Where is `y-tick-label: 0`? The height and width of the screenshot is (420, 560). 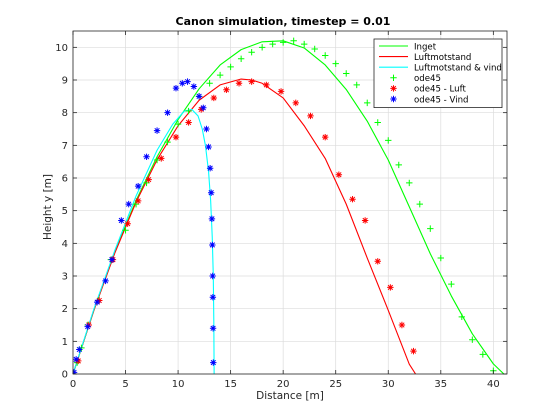 y-tick-label: 0 is located at coordinates (65, 375).